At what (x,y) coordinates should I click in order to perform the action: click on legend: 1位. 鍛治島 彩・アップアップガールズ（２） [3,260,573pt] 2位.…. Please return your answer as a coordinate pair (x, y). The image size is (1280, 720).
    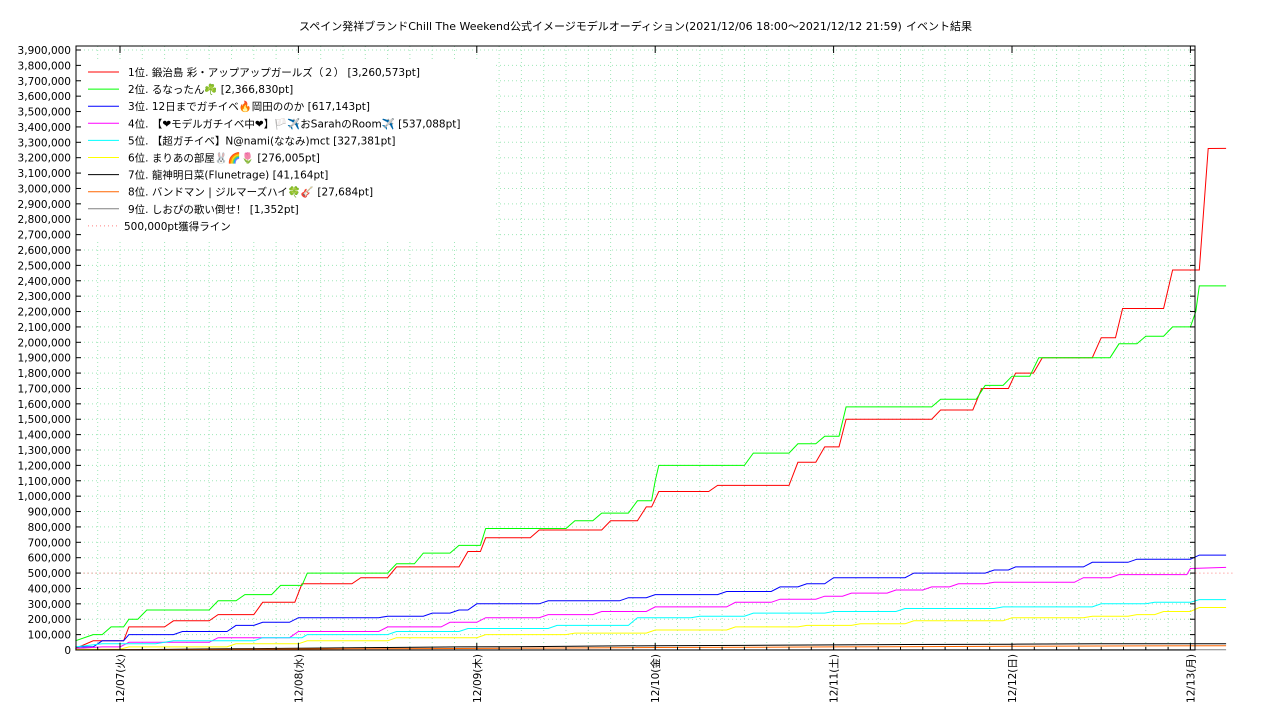
    Looking at the image, I should click on (289, 150).